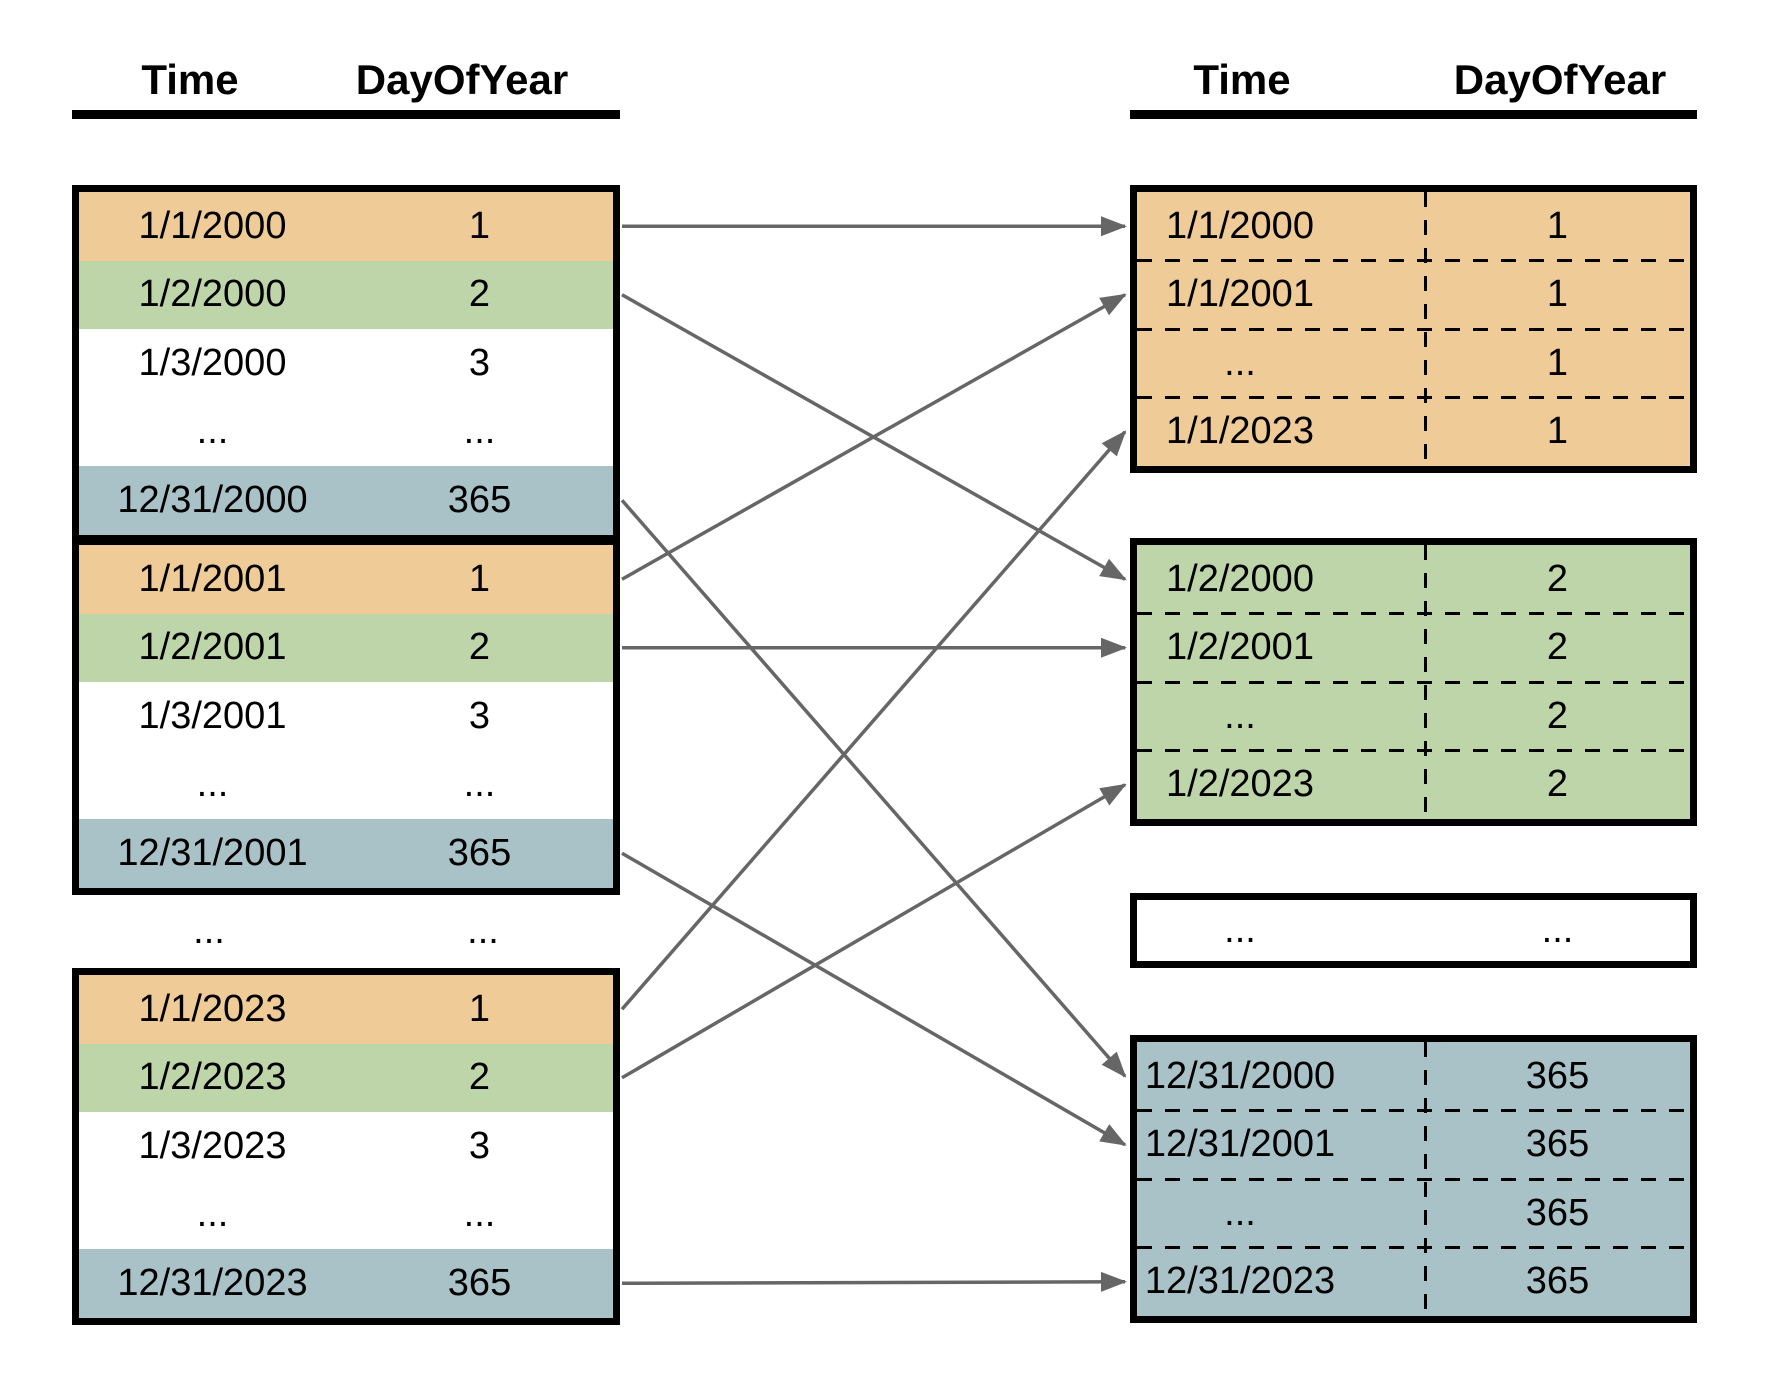 Image resolution: width=1776 pixels, height=1378 pixels. I want to click on table-row: 1/3/2000 3, so click(346, 363).